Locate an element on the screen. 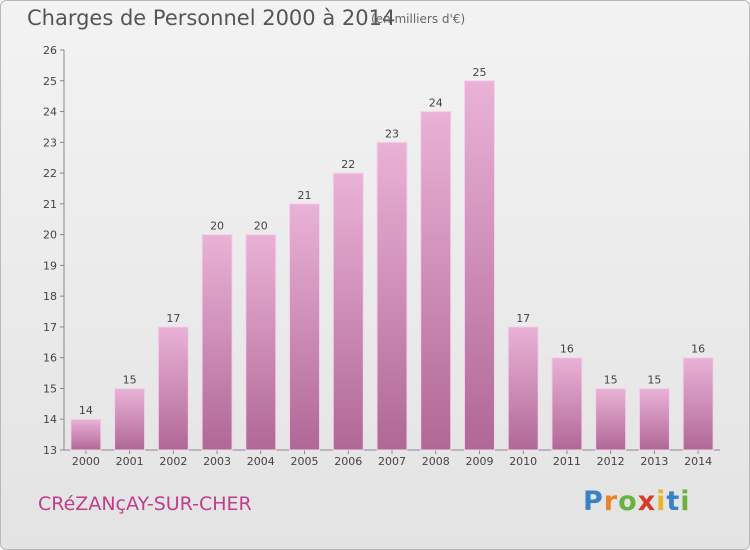 The image size is (750, 550). x-tick-label-2003: 2003 is located at coordinates (217, 461).